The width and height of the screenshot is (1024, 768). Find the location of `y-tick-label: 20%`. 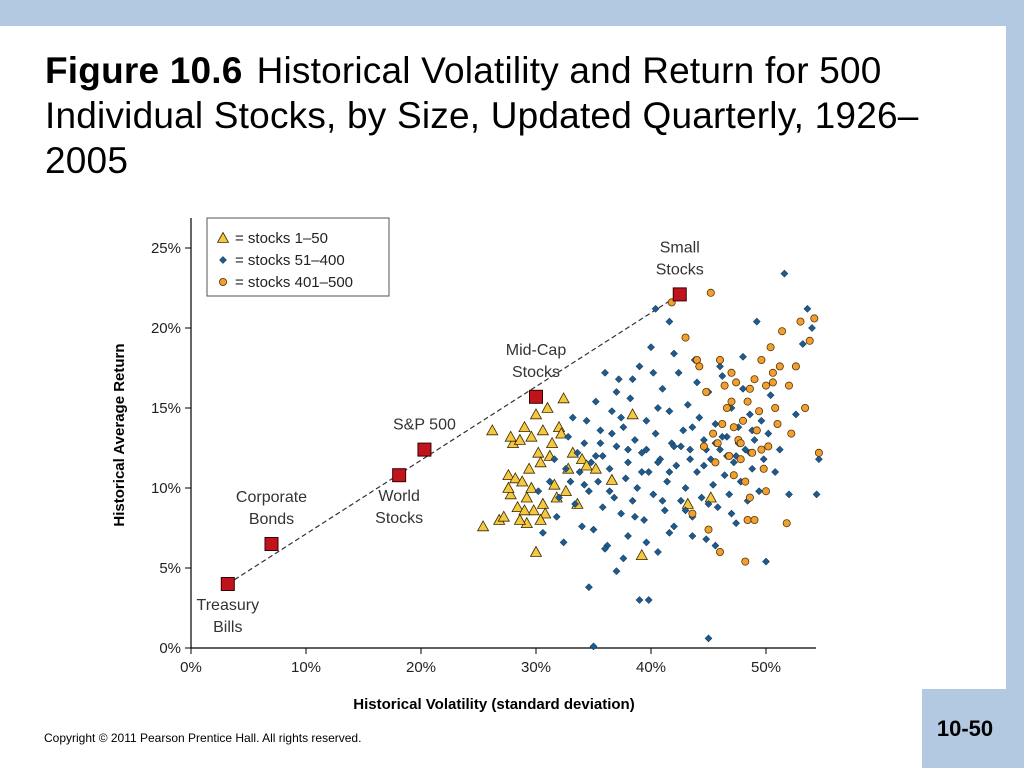

y-tick-label: 20% is located at coordinates (166, 328).